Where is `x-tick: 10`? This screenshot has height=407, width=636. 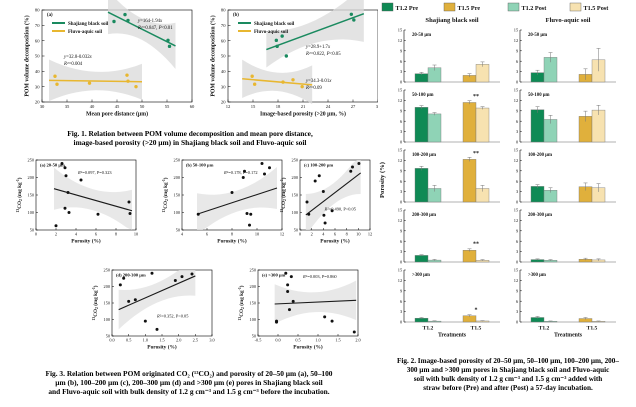 x-tick: 10 is located at coordinates (358, 234).